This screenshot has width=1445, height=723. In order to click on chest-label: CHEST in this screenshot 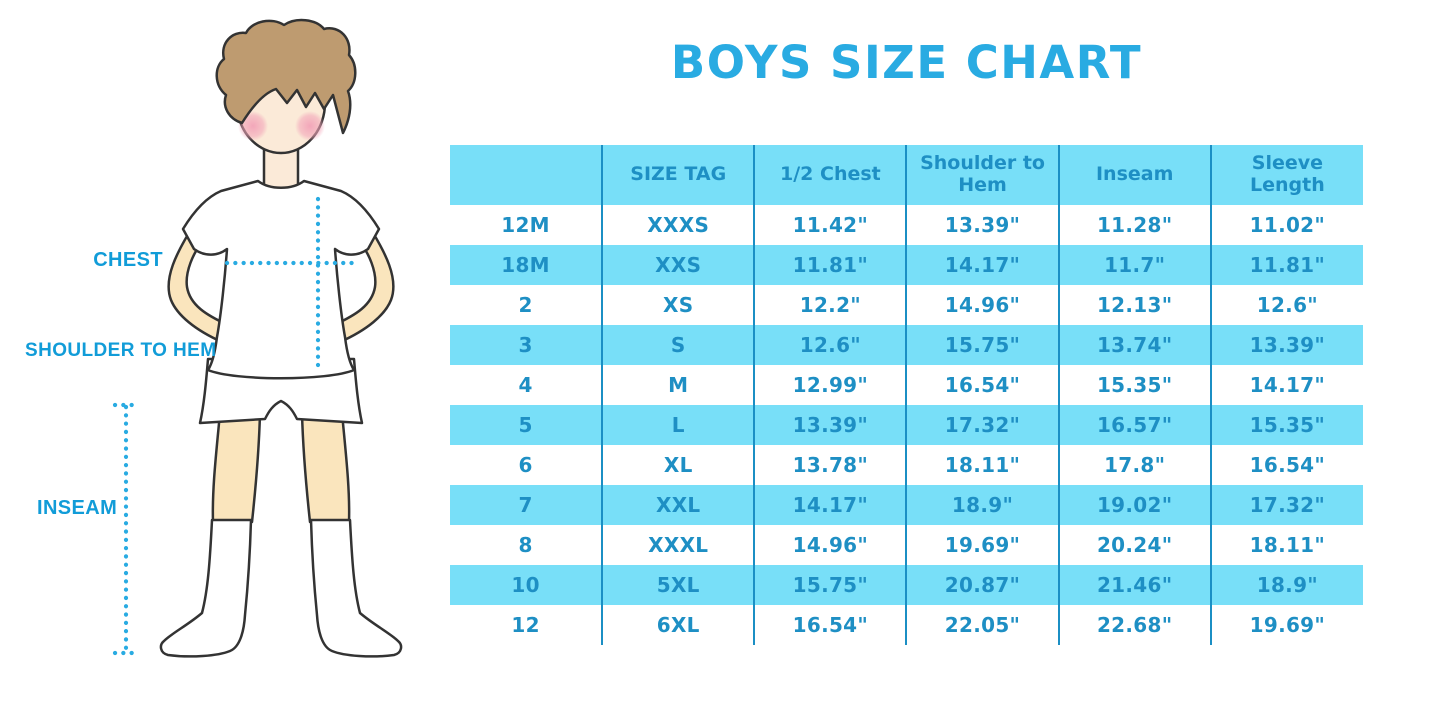, I will do `click(128, 260)`.